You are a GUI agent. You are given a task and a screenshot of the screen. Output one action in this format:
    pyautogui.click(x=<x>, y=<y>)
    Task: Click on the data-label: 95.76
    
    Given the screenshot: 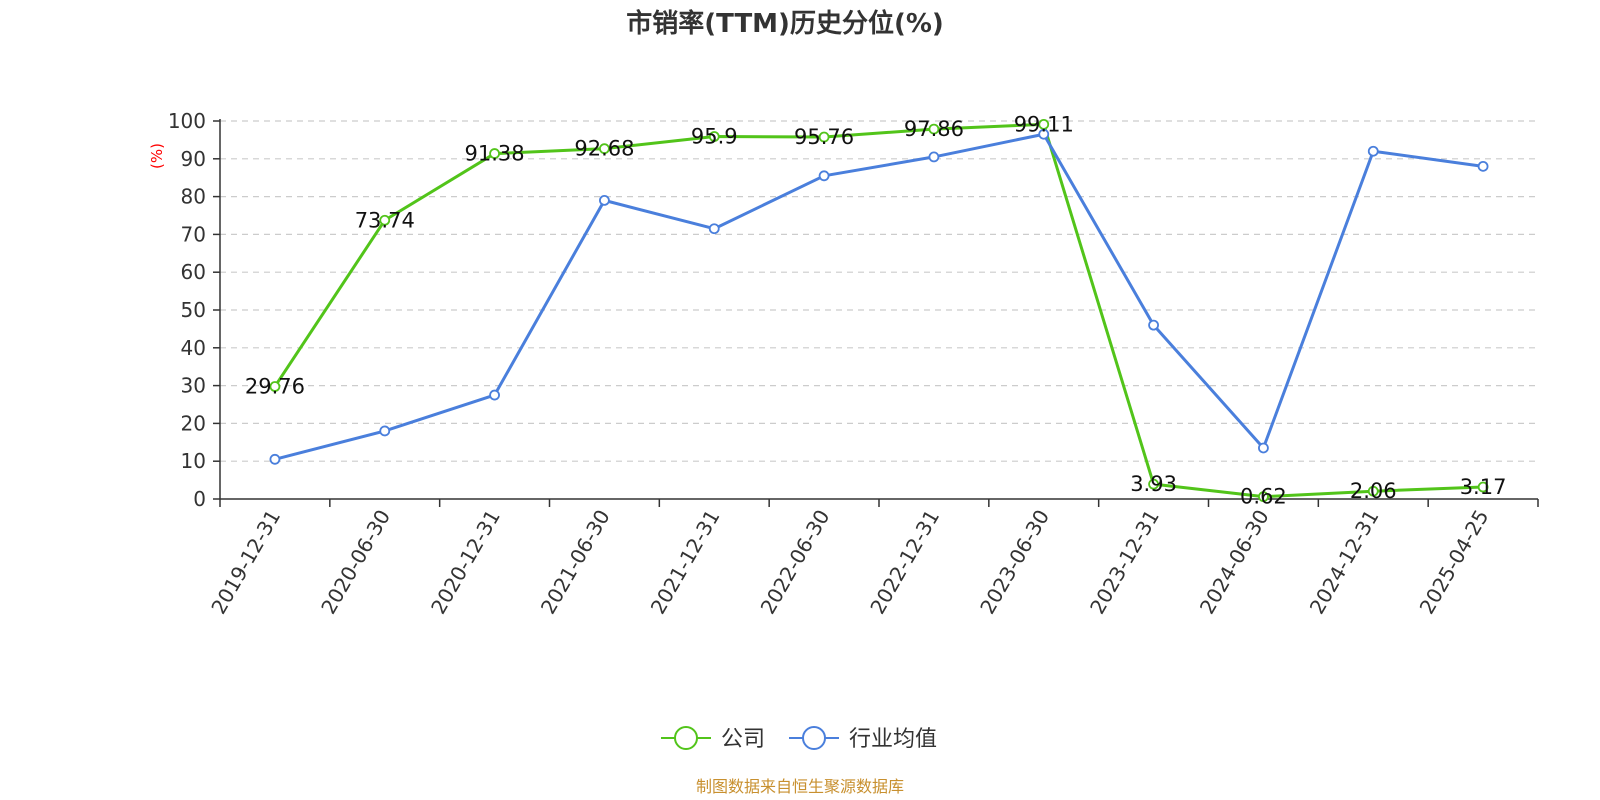 What is the action you would take?
    pyautogui.click(x=824, y=137)
    